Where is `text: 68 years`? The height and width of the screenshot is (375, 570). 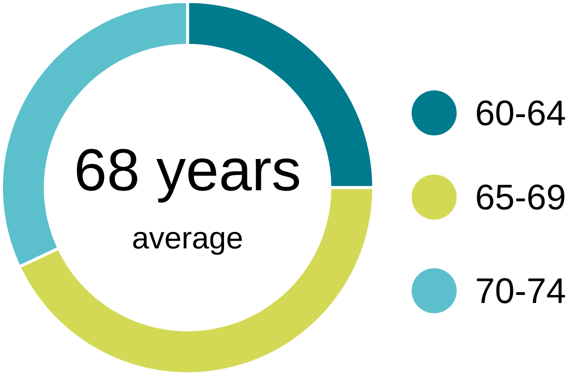 text: 68 years is located at coordinates (188, 175).